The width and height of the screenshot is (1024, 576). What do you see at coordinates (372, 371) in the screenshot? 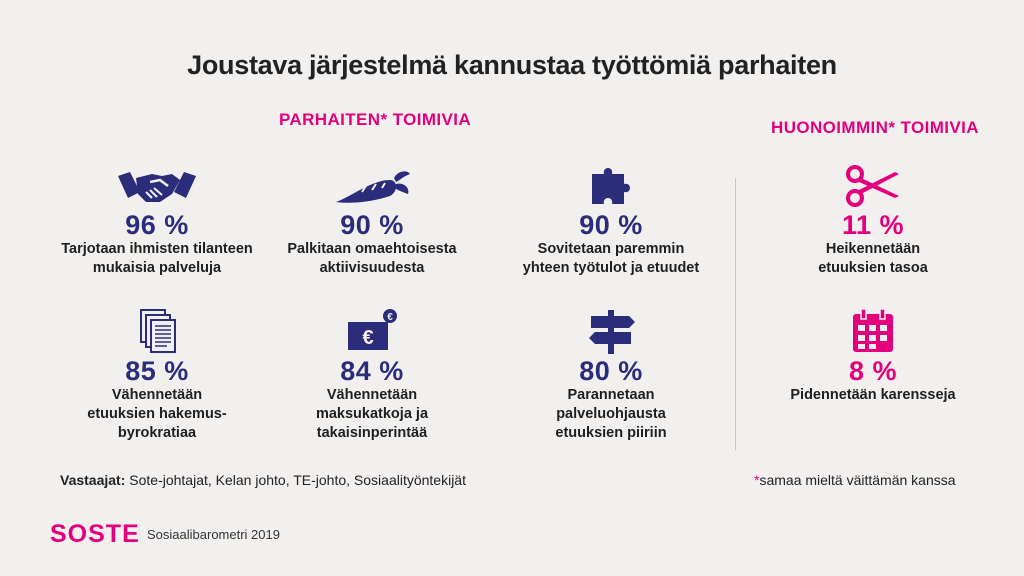
I see `stat-percentage: 84 %` at bounding box center [372, 371].